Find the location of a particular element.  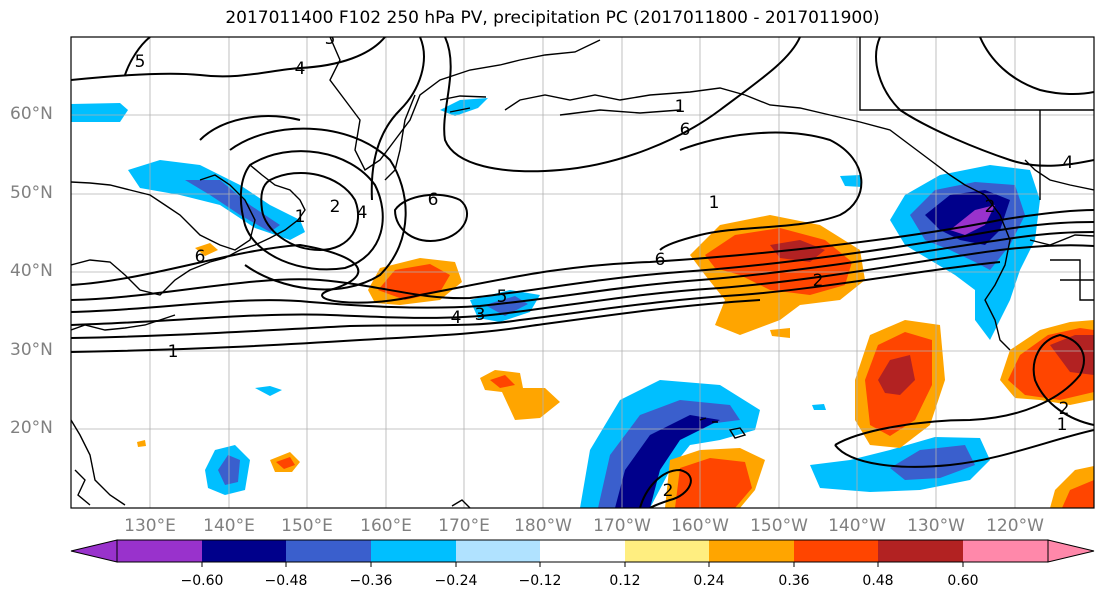

colorbar-tick-label: −0.24 is located at coordinates (456, 581).